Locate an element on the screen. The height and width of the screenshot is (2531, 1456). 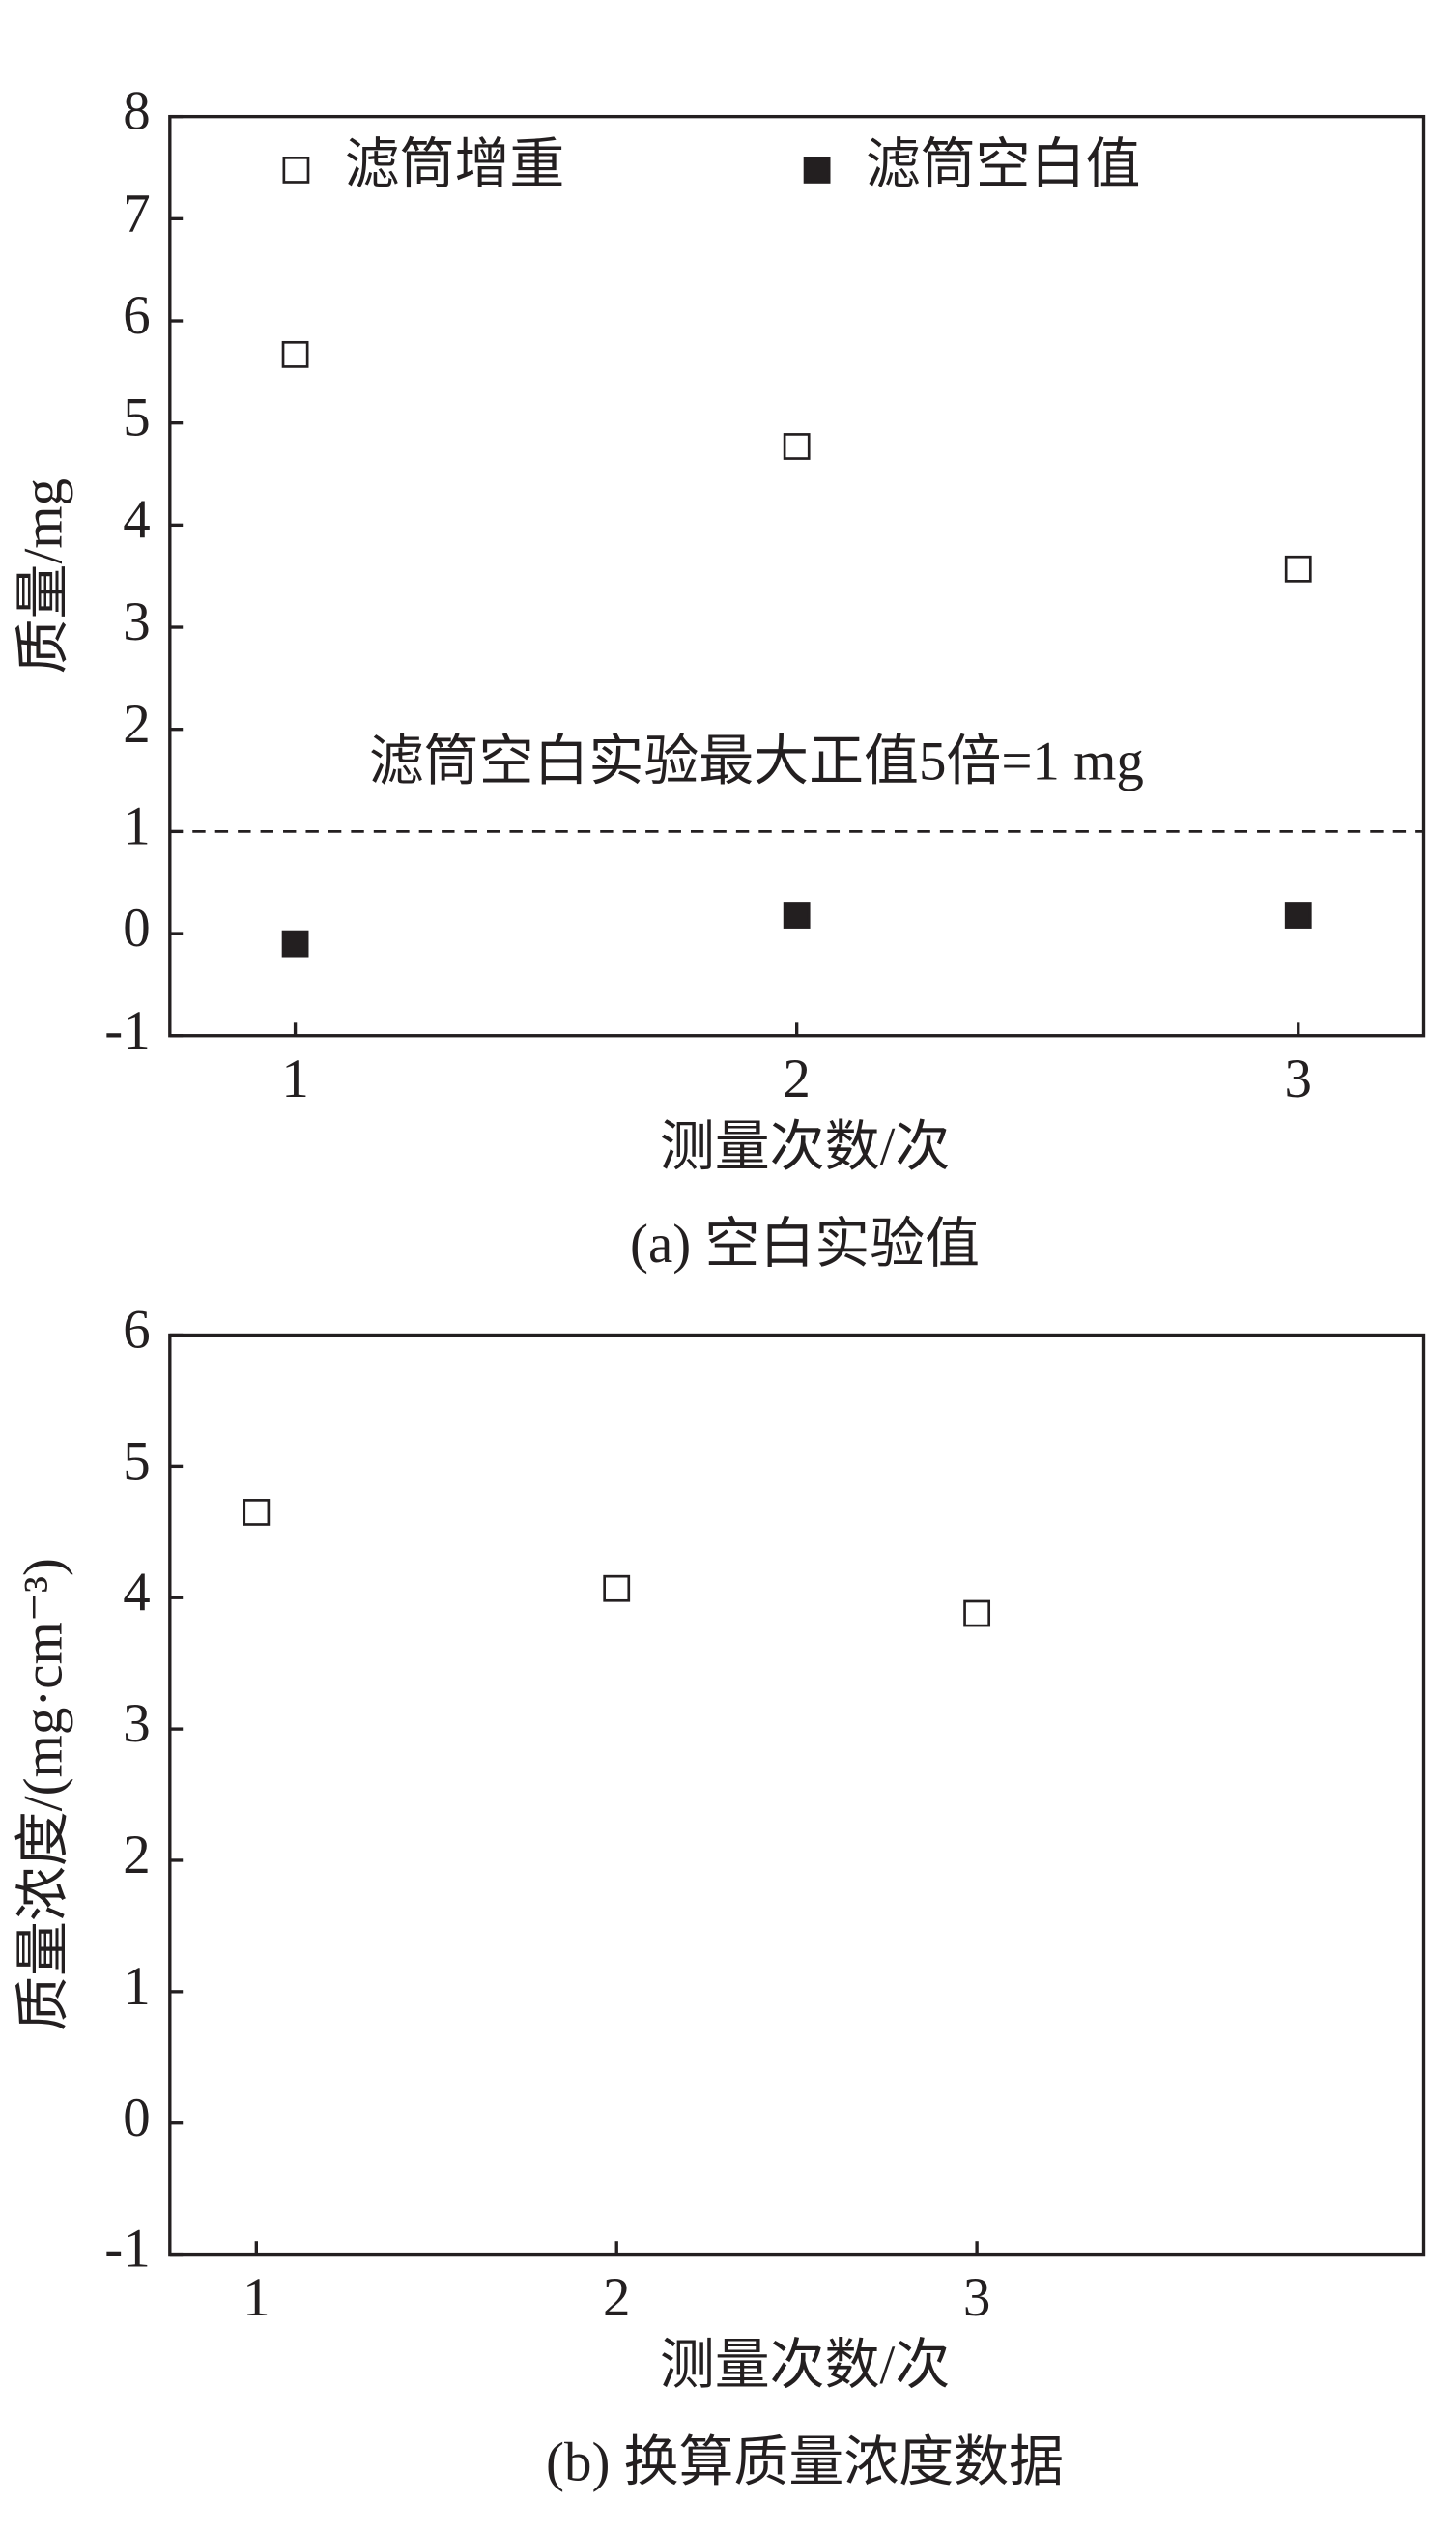
y-tick-label: 8 is located at coordinates (136, 112).